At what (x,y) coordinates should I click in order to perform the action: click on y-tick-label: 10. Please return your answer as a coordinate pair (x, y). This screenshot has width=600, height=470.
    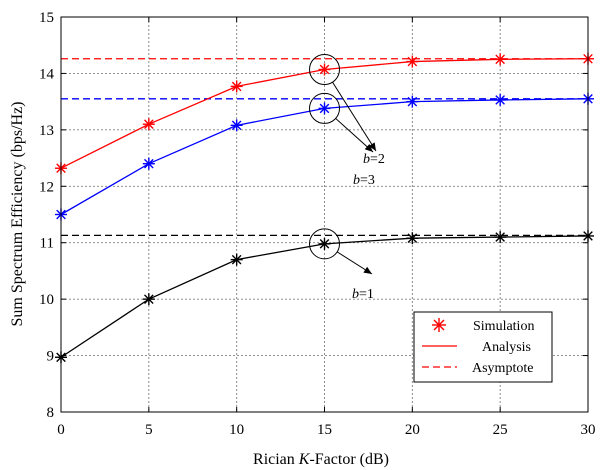
    Looking at the image, I should click on (46, 300).